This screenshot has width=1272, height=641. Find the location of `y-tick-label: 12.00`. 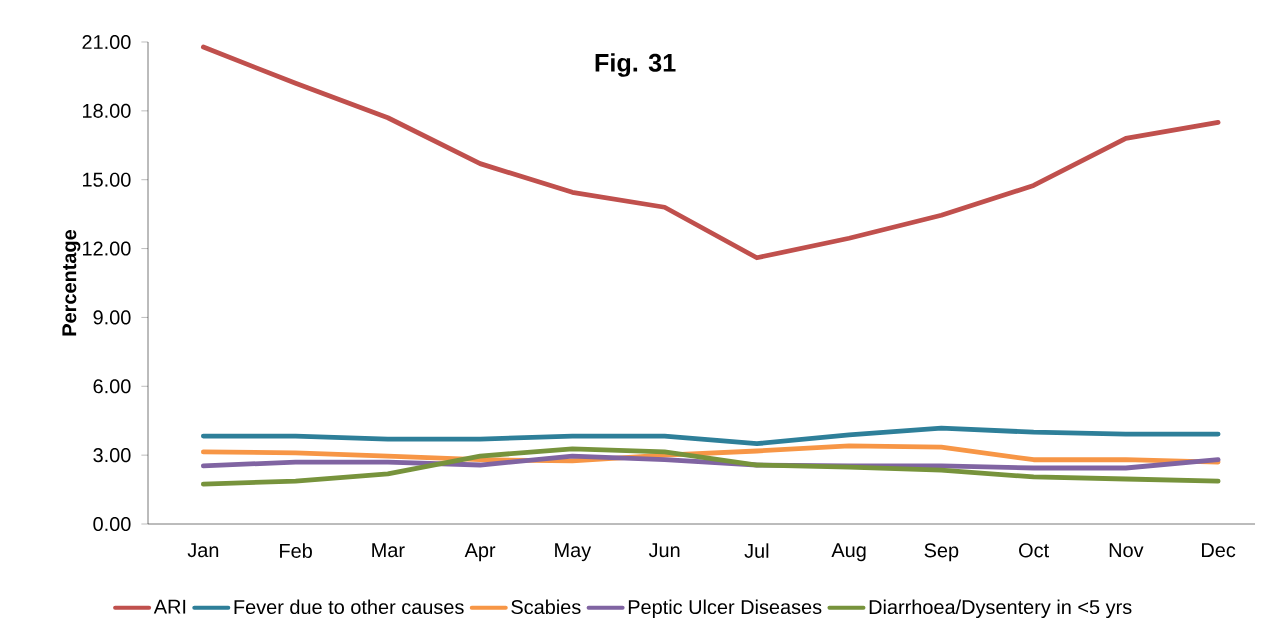

y-tick-label: 12.00 is located at coordinates (107, 248).